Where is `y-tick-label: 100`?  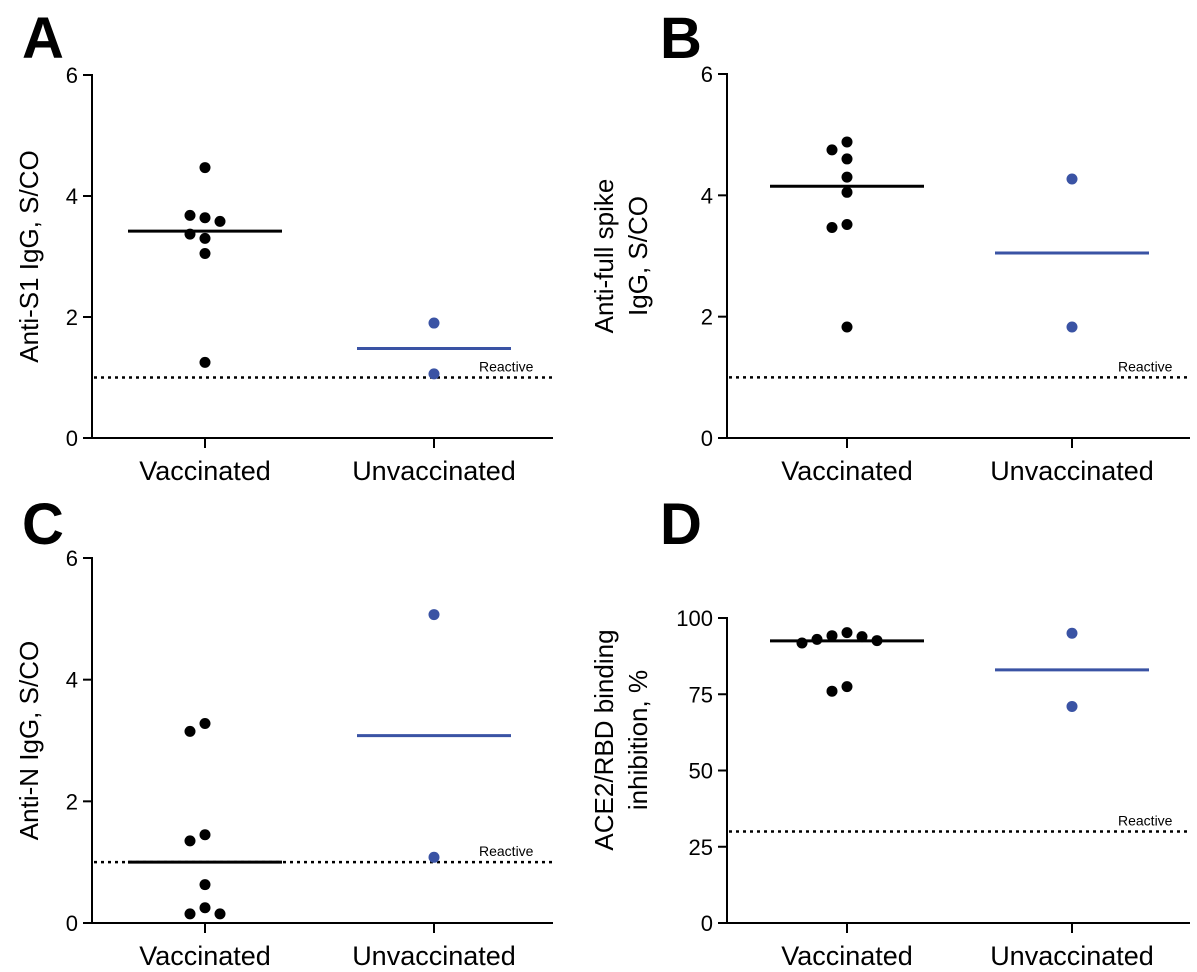 y-tick-label: 100 is located at coordinates (694, 618).